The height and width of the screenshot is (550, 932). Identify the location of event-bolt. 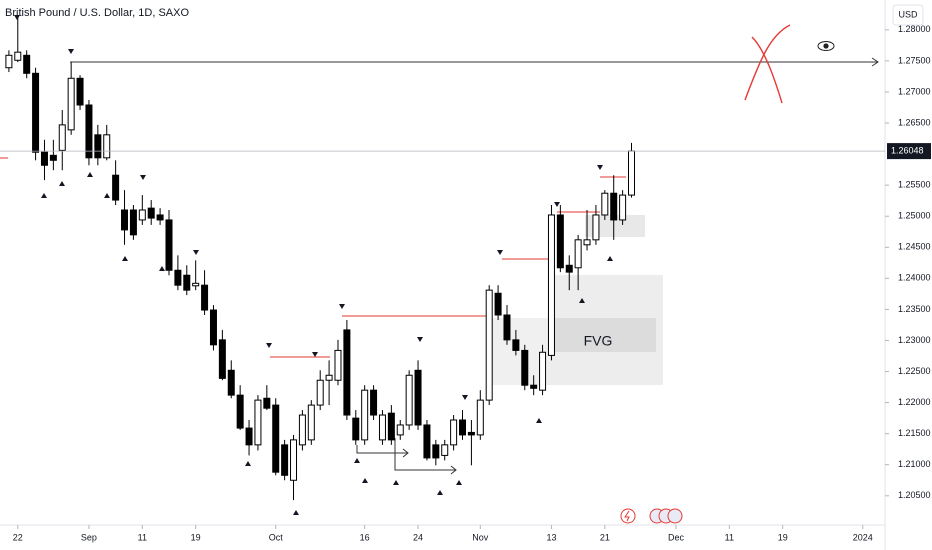
(627, 516).